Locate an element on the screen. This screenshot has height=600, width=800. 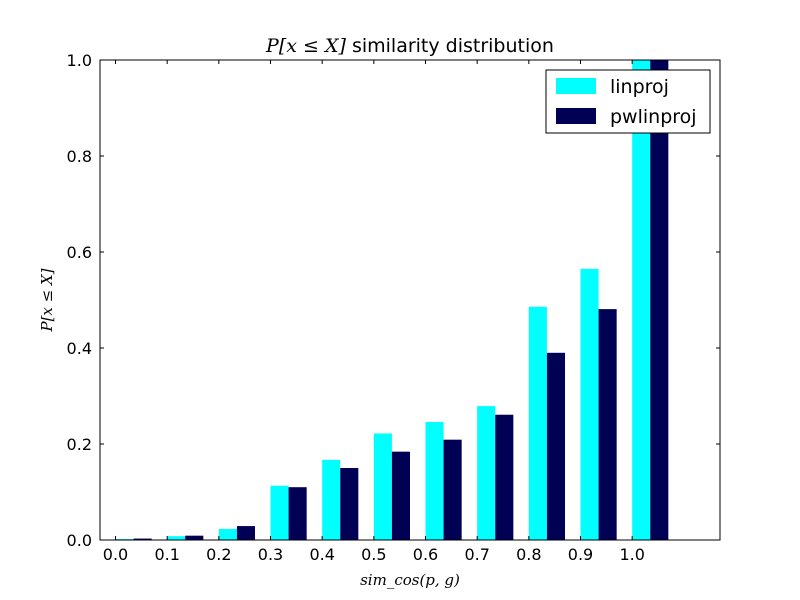
bar-pwlinproj-0.7 is located at coordinates (504, 477).